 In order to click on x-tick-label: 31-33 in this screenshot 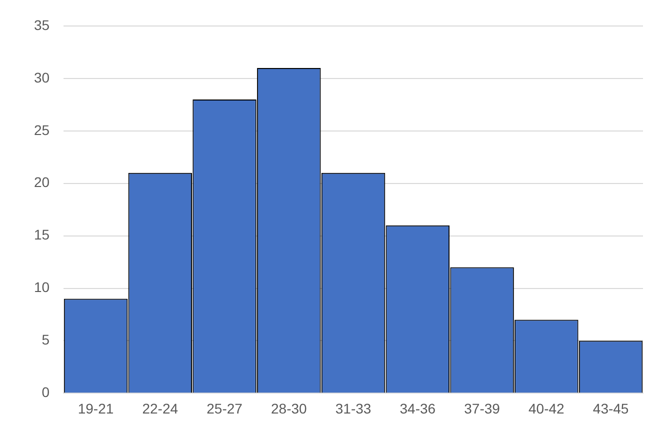, I will do `click(353, 408)`.